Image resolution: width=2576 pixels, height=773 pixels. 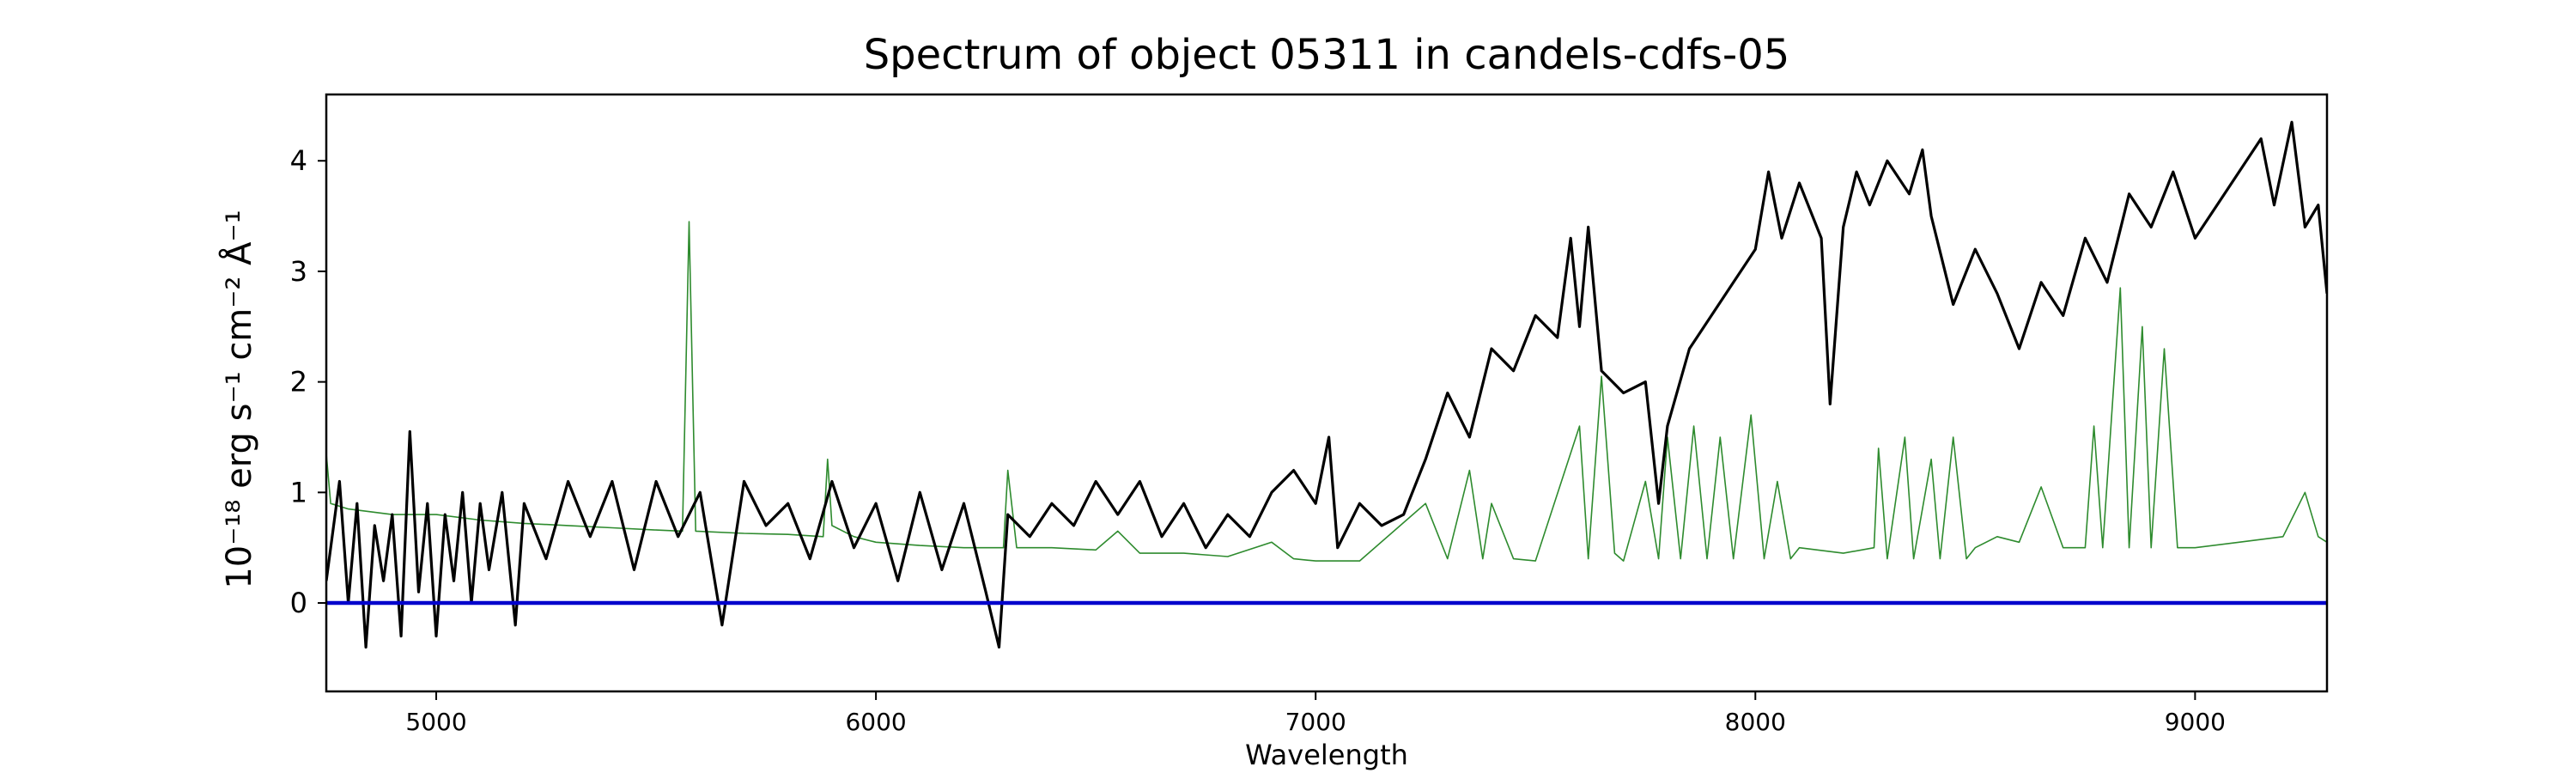 What do you see at coordinates (1755, 722) in the screenshot?
I see `x-tick-label: 8000` at bounding box center [1755, 722].